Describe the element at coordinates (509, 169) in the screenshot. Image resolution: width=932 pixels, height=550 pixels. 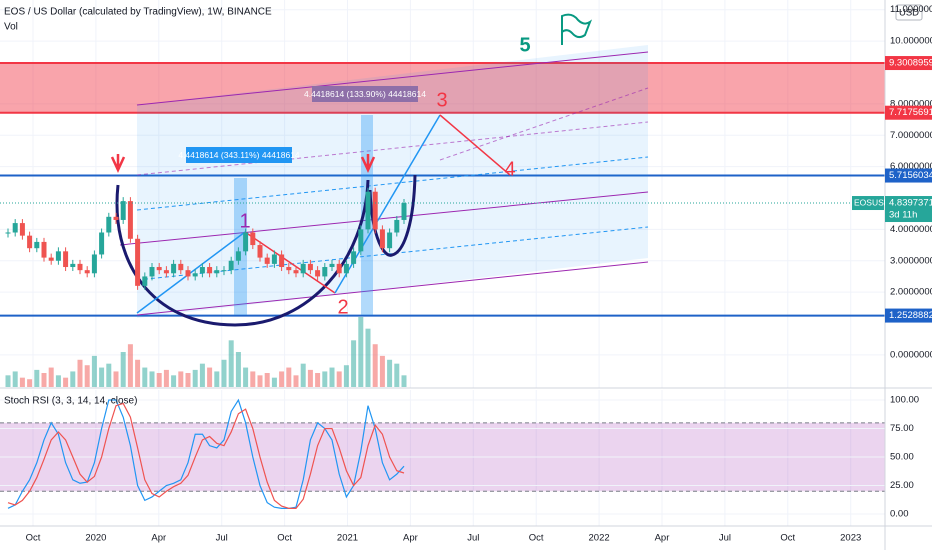
I see `wave-label: 4` at that location.